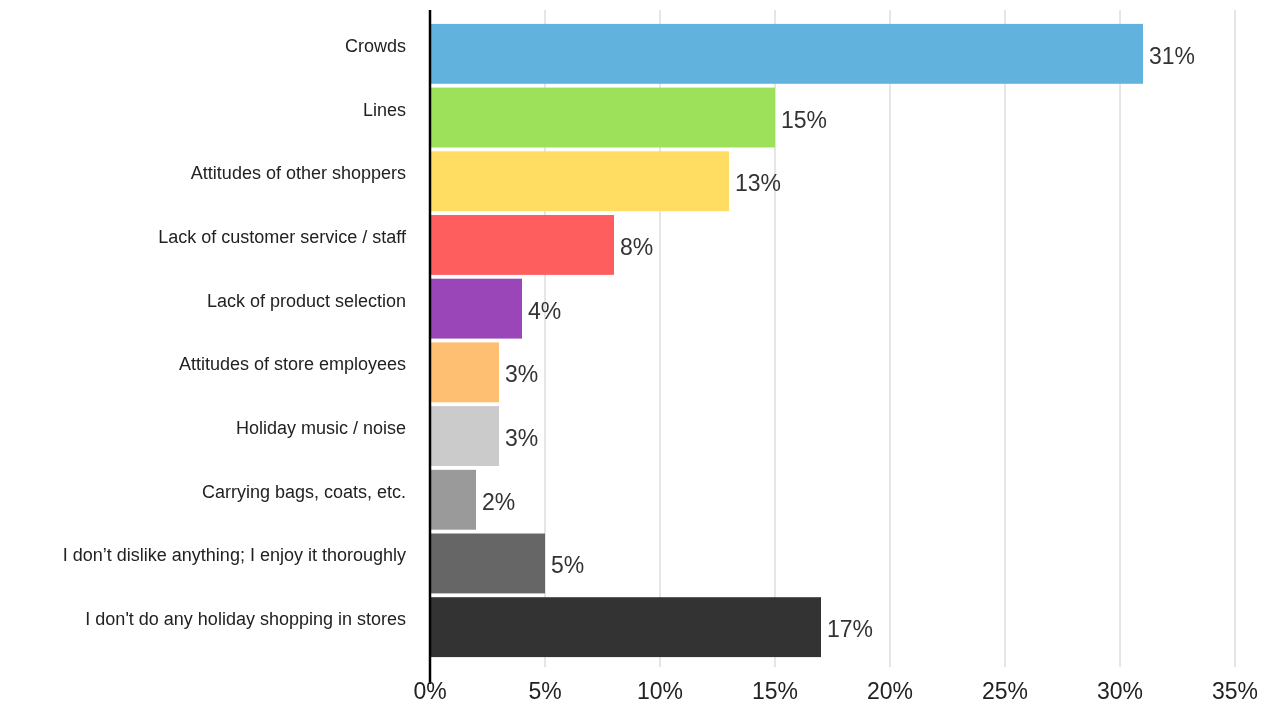 Image resolution: width=1269 pixels, height=707 pixels. Describe the element at coordinates (1235, 691) in the screenshot. I see `x-tick-label: 35%` at that location.